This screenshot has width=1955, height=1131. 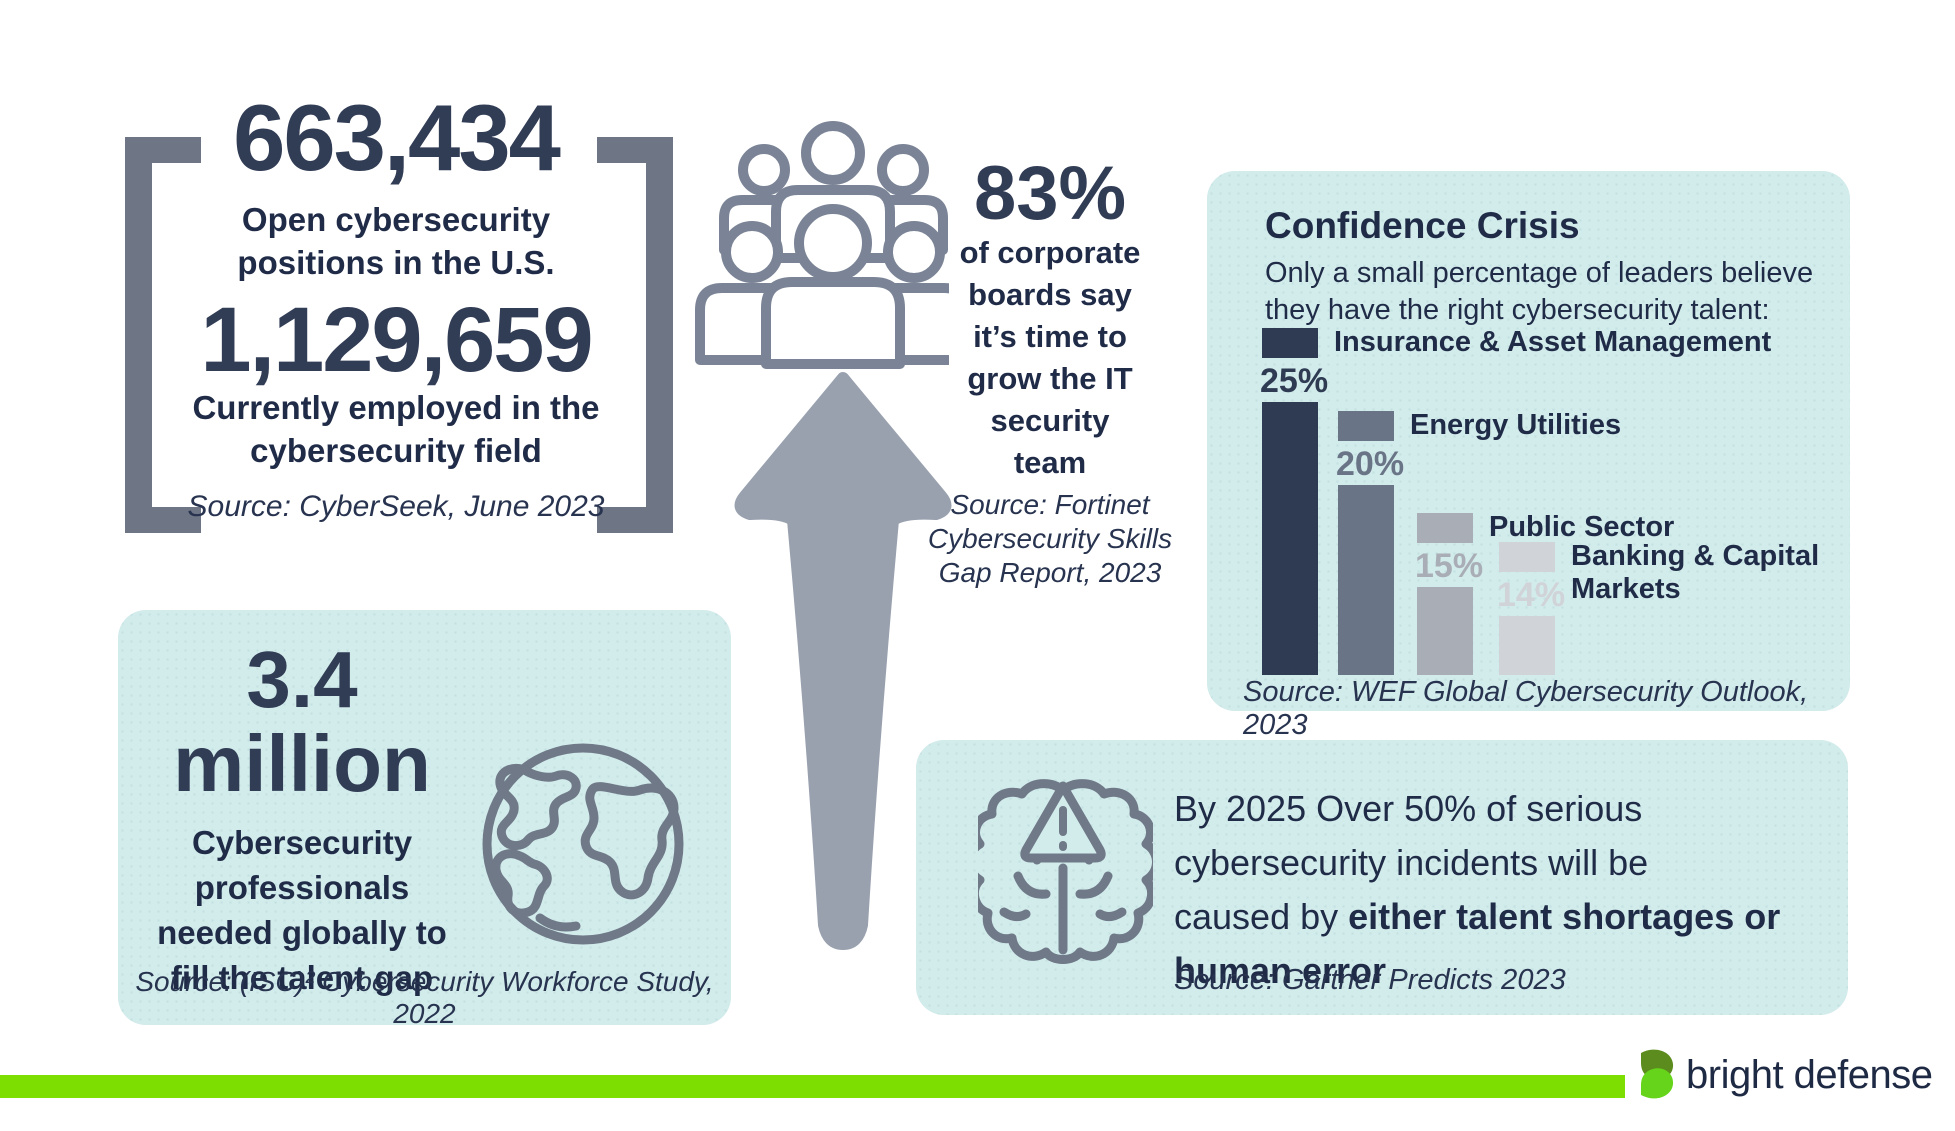 What do you see at coordinates (1582, 527) in the screenshot?
I see `bar-category-label: Public Sector` at bounding box center [1582, 527].